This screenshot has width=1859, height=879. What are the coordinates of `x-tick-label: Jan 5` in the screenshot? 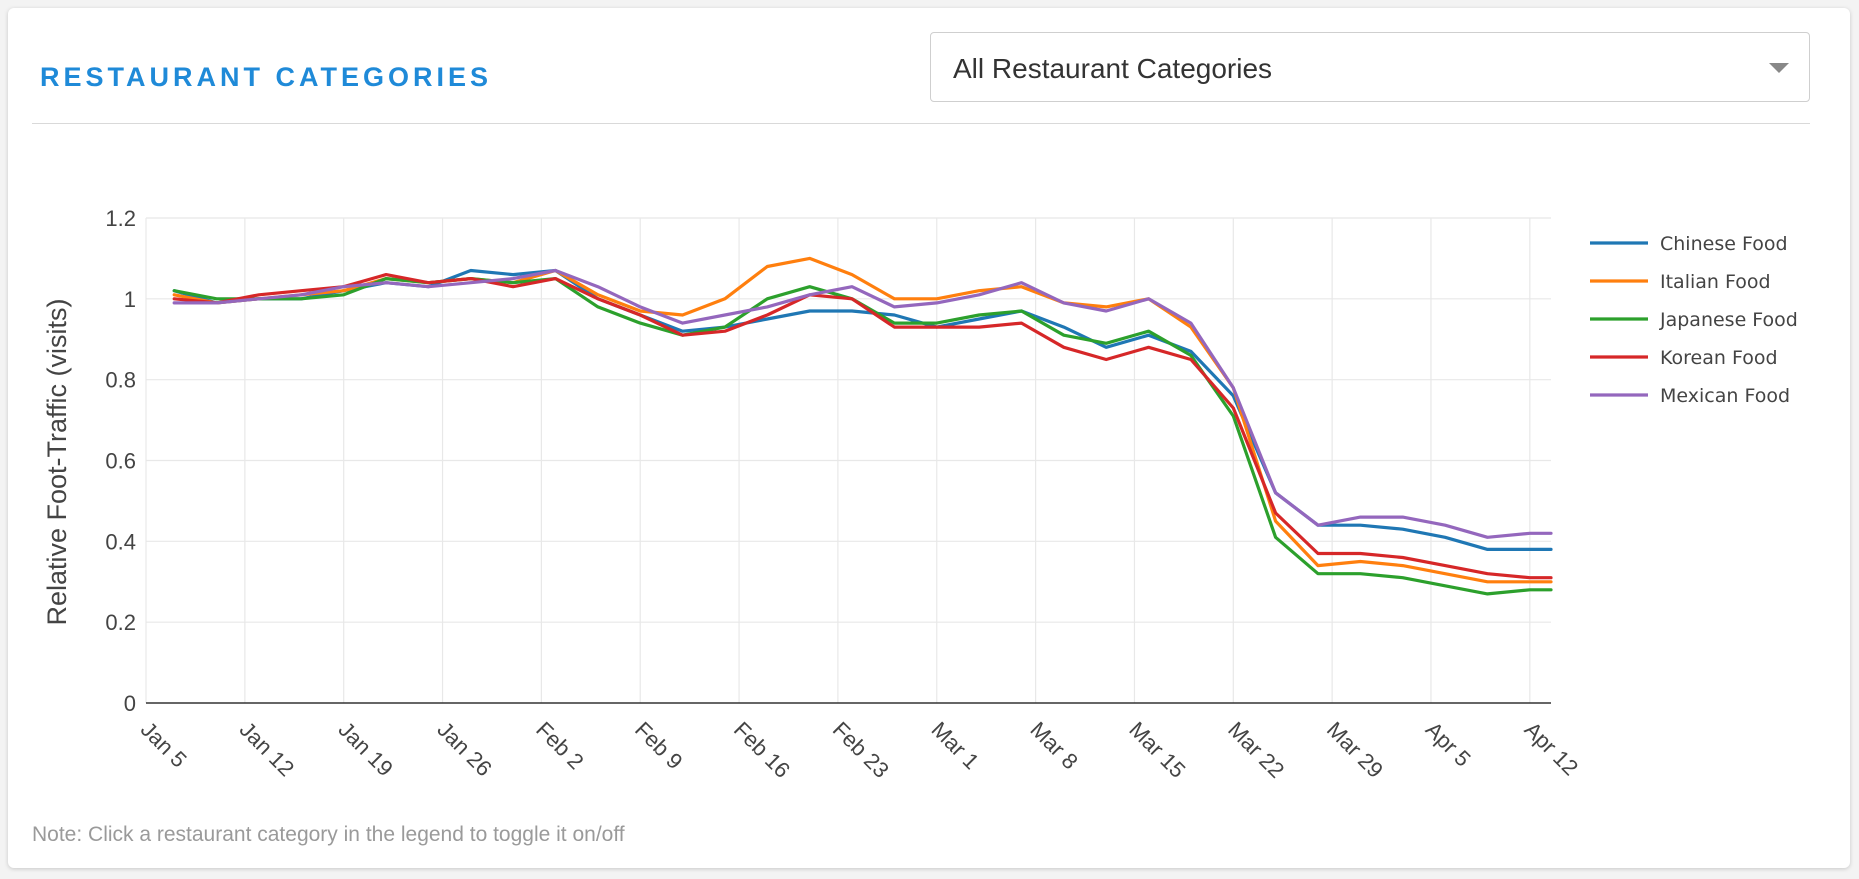 It's located at (164, 745).